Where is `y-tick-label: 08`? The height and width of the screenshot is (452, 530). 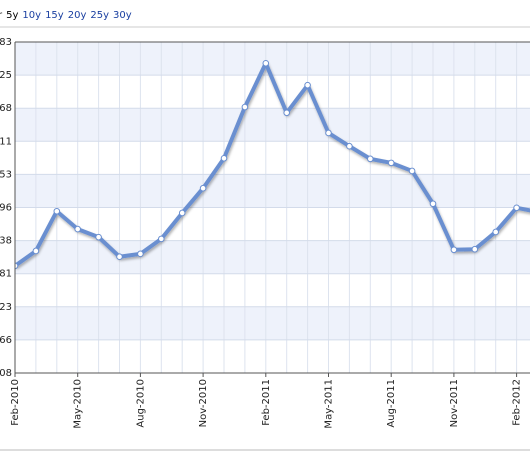 y-tick-label: 08 is located at coordinates (6, 373).